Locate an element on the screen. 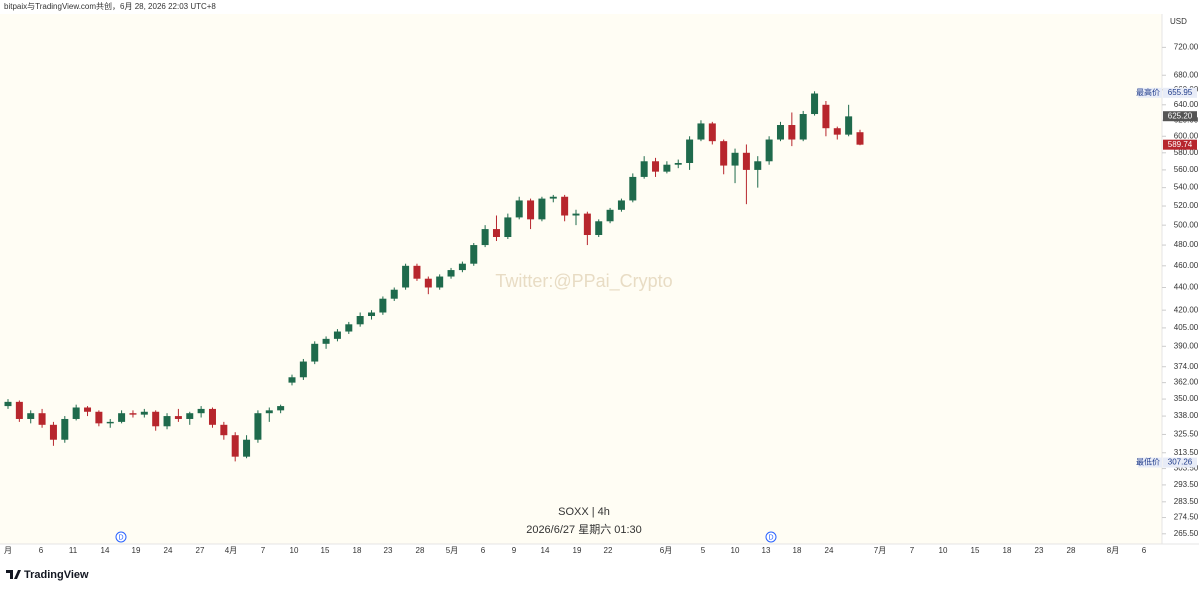 The height and width of the screenshot is (595, 1199). y-tick-label: 303.50 is located at coordinates (1186, 468).